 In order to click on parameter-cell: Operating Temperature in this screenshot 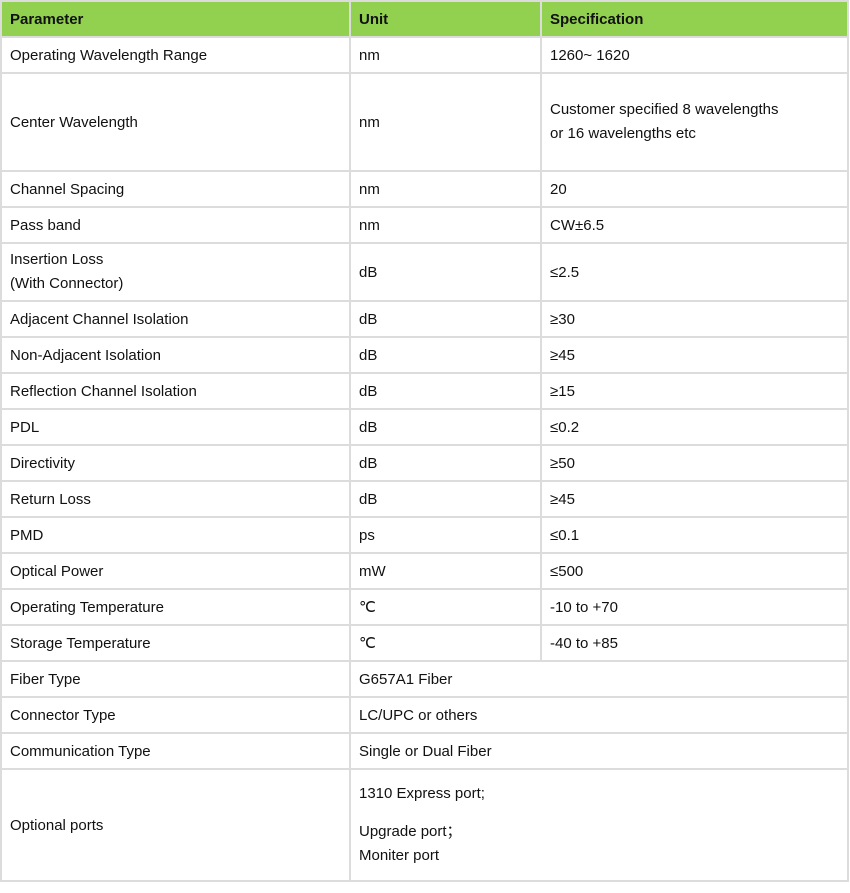, I will do `click(175, 607)`.